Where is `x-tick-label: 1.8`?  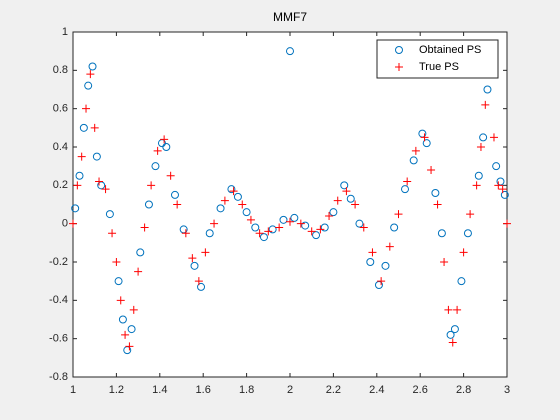 x-tick-label: 1.8 is located at coordinates (246, 390).